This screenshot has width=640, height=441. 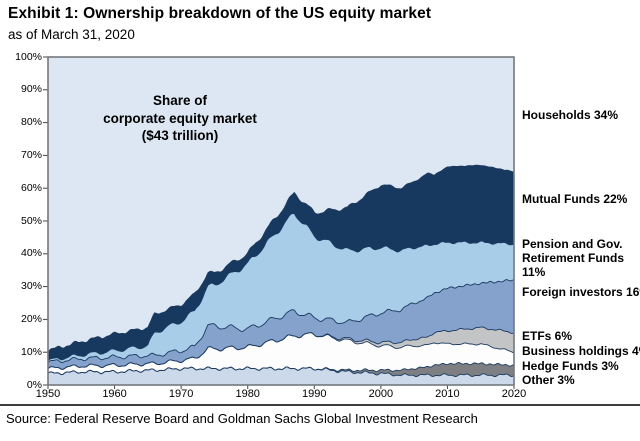 What do you see at coordinates (31, 187) in the screenshot?
I see `y-tick-label: 60%` at bounding box center [31, 187].